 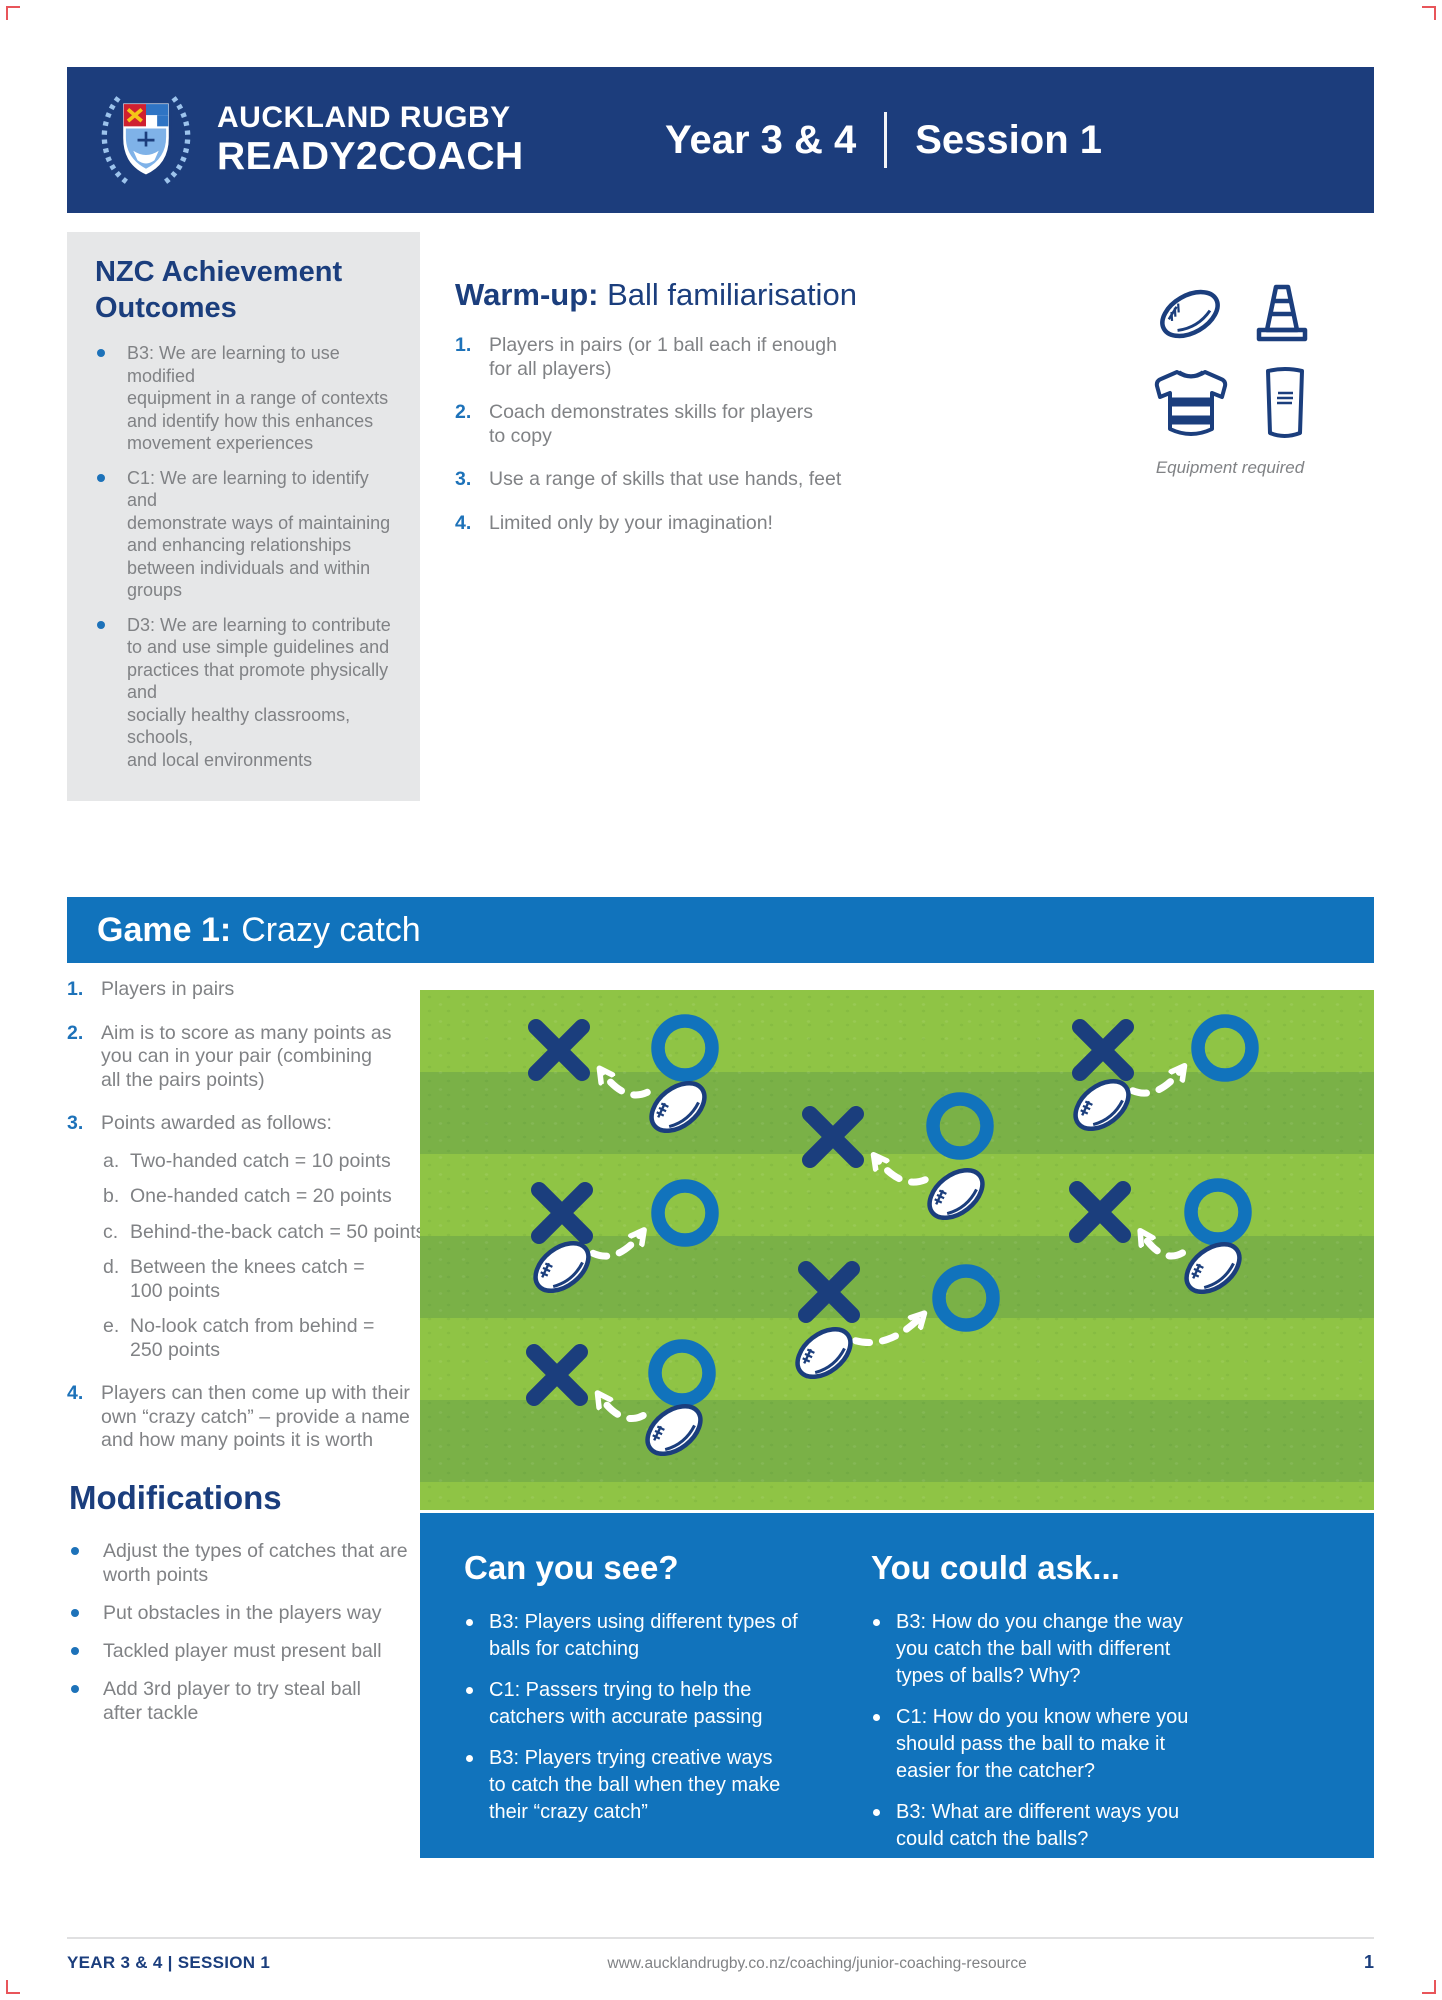 I want to click on text-line: and identify how this enhances, so click(x=250, y=420).